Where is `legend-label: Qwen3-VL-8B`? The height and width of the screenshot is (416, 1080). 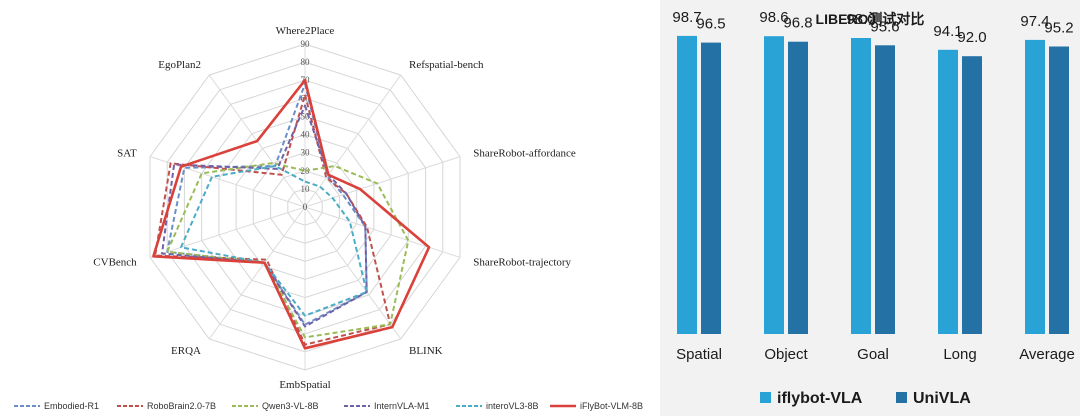 legend-label: Qwen3-VL-8B is located at coordinates (290, 406).